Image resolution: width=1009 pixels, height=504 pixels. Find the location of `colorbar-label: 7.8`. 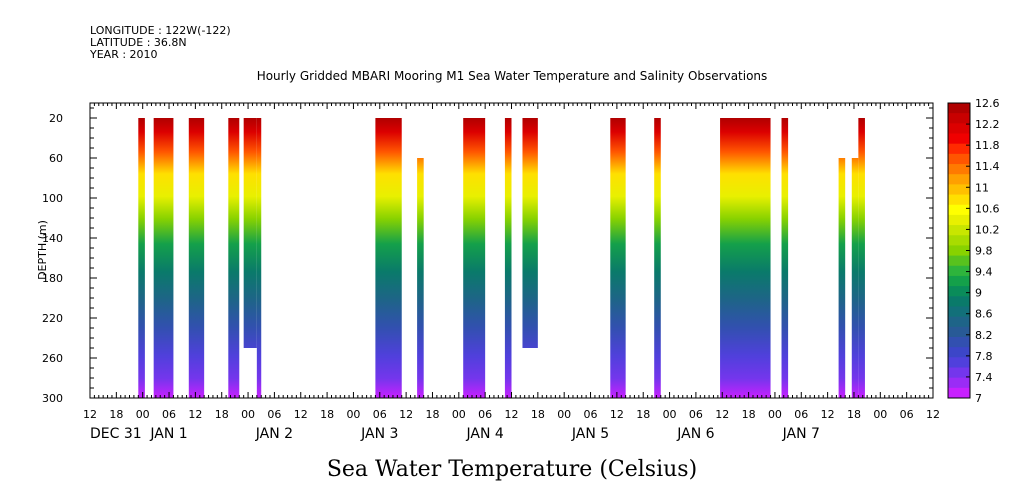

colorbar-label: 7.8 is located at coordinates (984, 356).